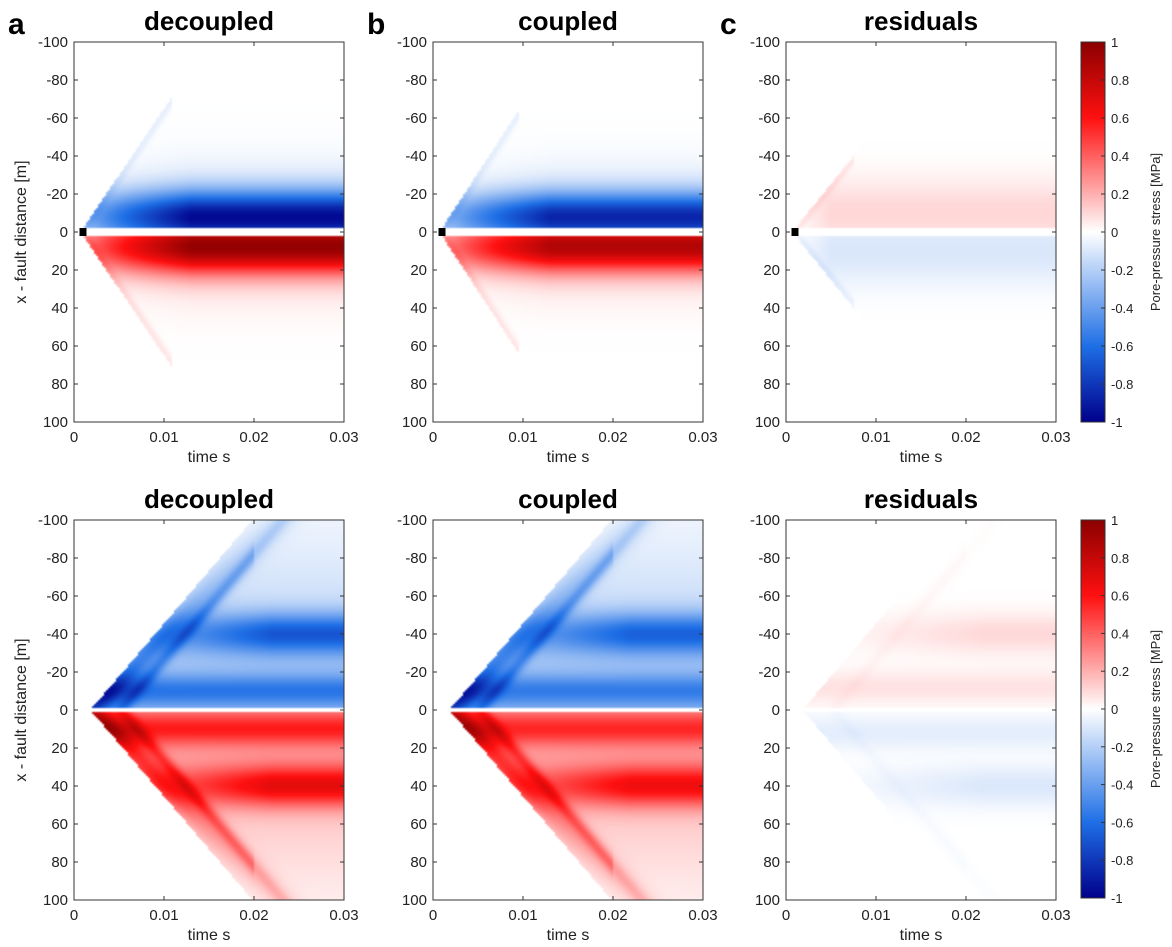 Image resolution: width=1172 pixels, height=947 pixels. What do you see at coordinates (728, 24) in the screenshot?
I see `panel-letter: c` at bounding box center [728, 24].